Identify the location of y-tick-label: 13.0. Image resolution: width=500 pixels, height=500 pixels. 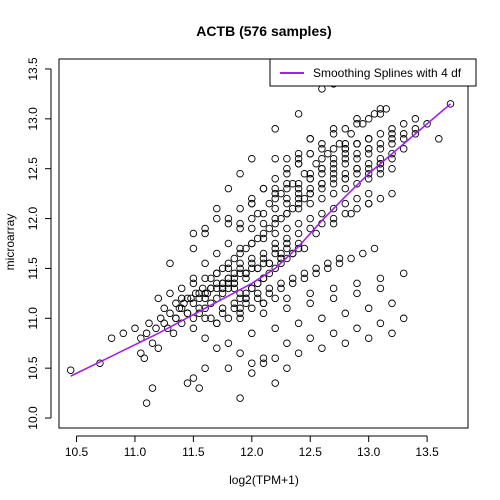
(33, 119).